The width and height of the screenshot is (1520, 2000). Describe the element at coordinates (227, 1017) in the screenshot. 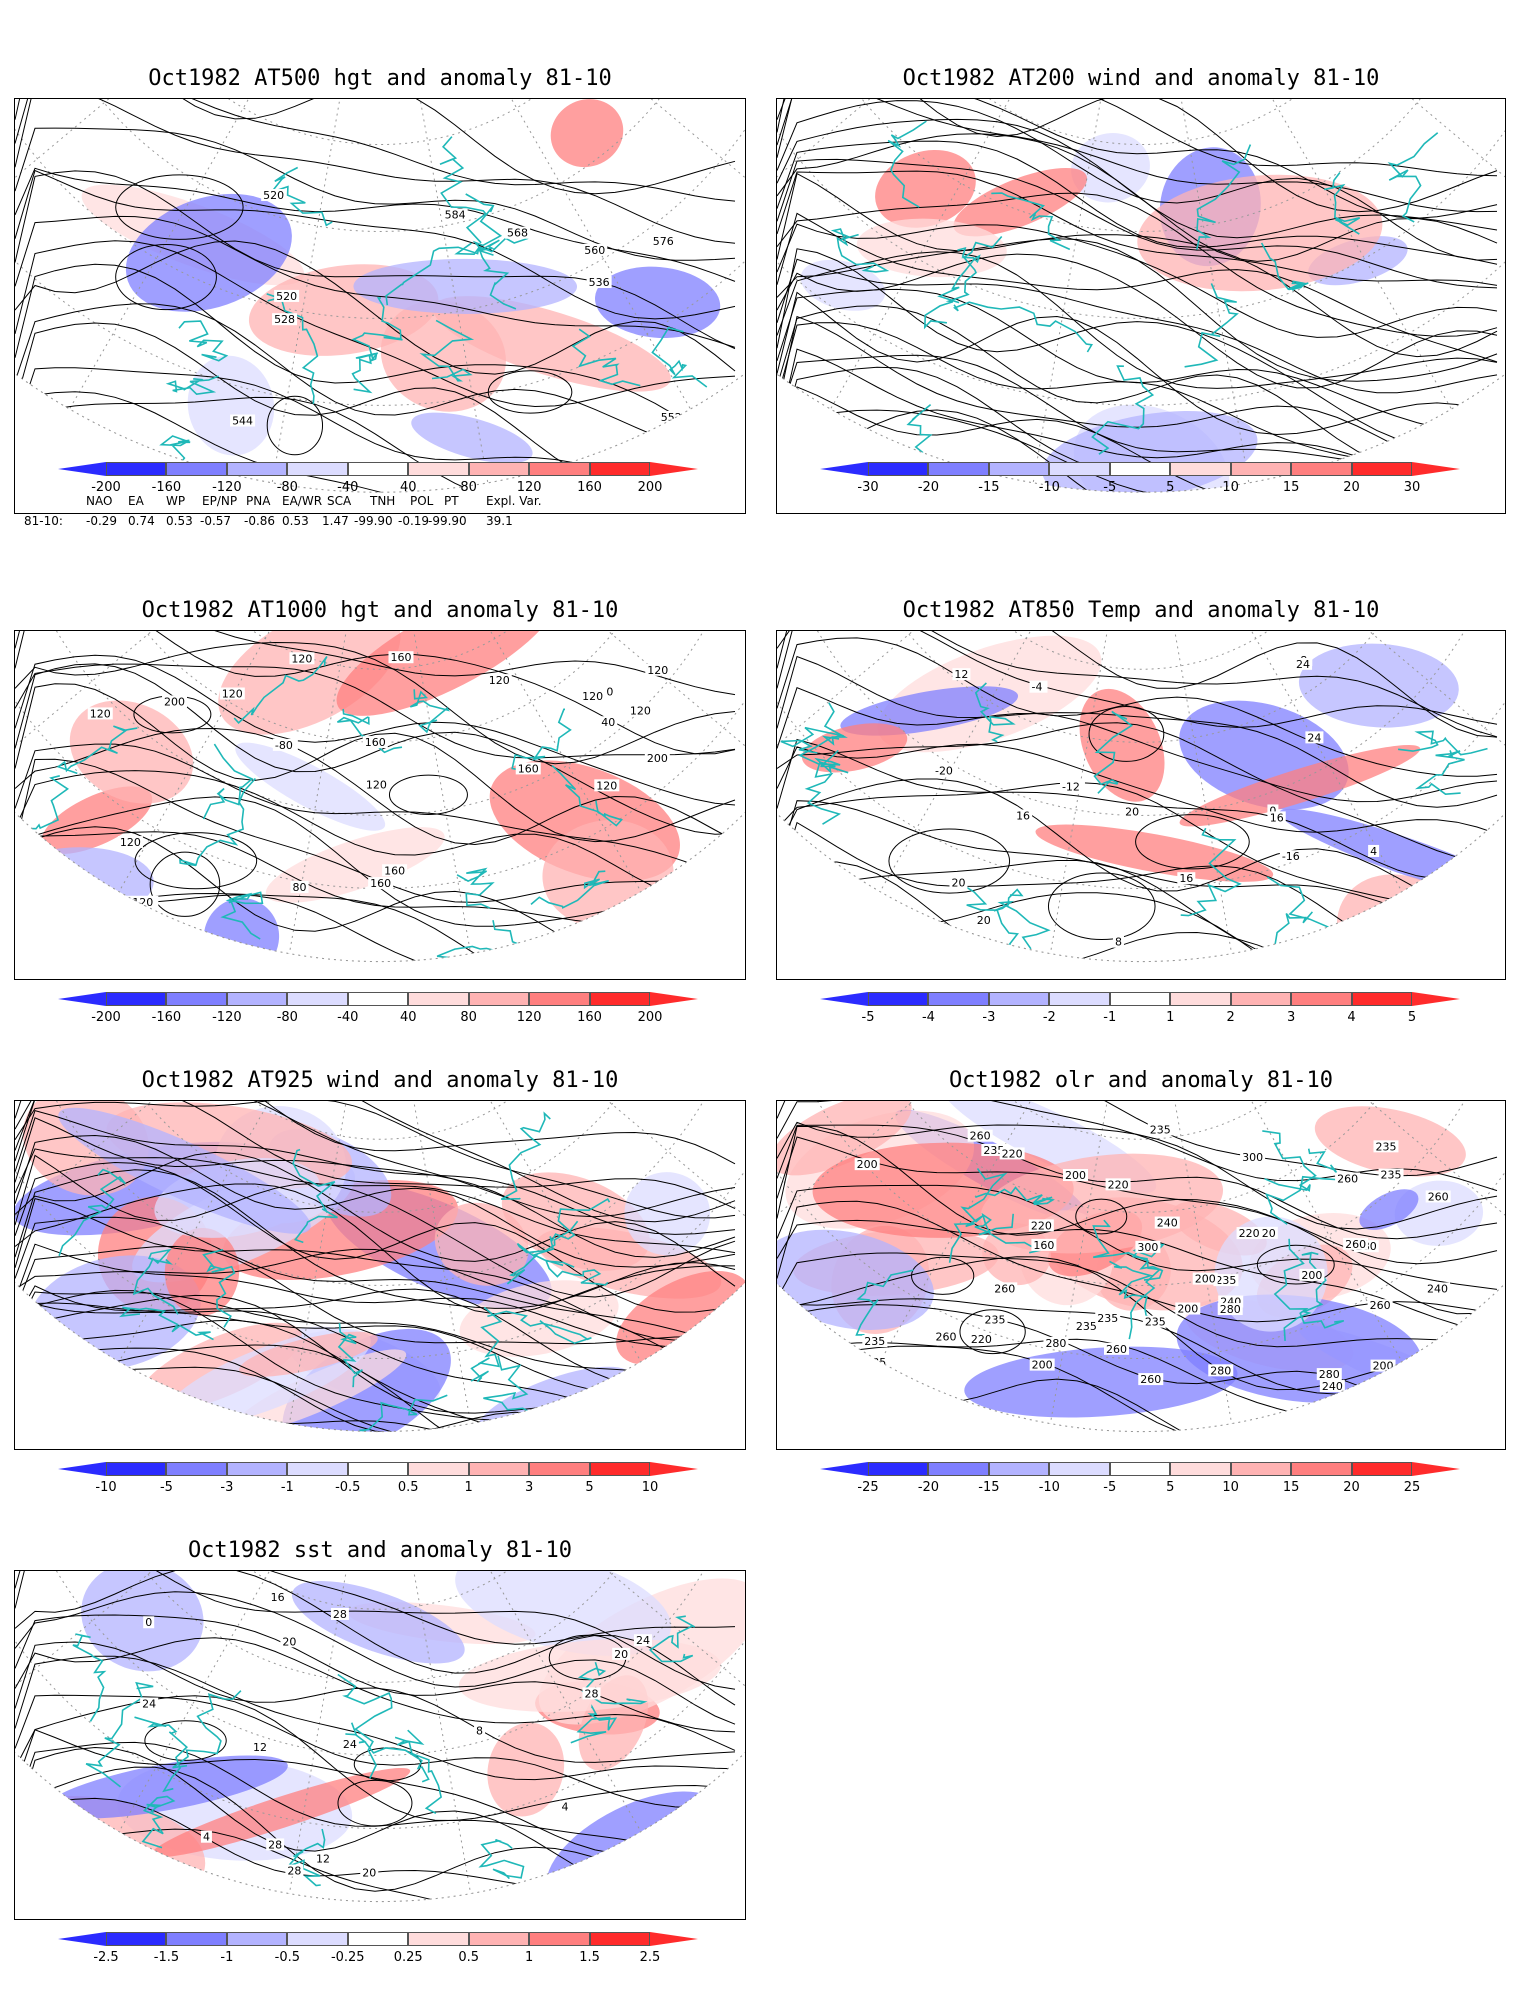

I see `colorbar-tick-label: -120` at that location.